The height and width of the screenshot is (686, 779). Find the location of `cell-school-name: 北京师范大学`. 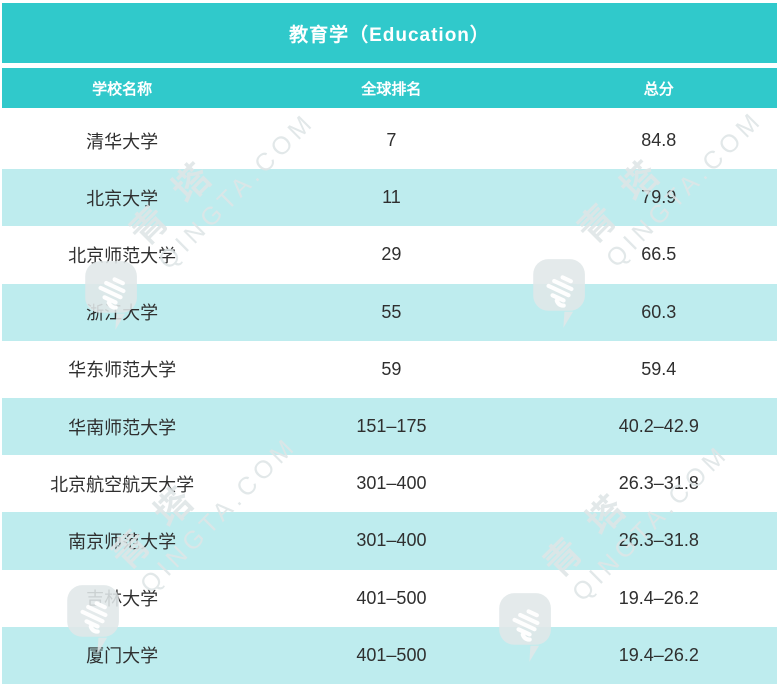

cell-school-name: 北京师范大学 is located at coordinates (122, 255).